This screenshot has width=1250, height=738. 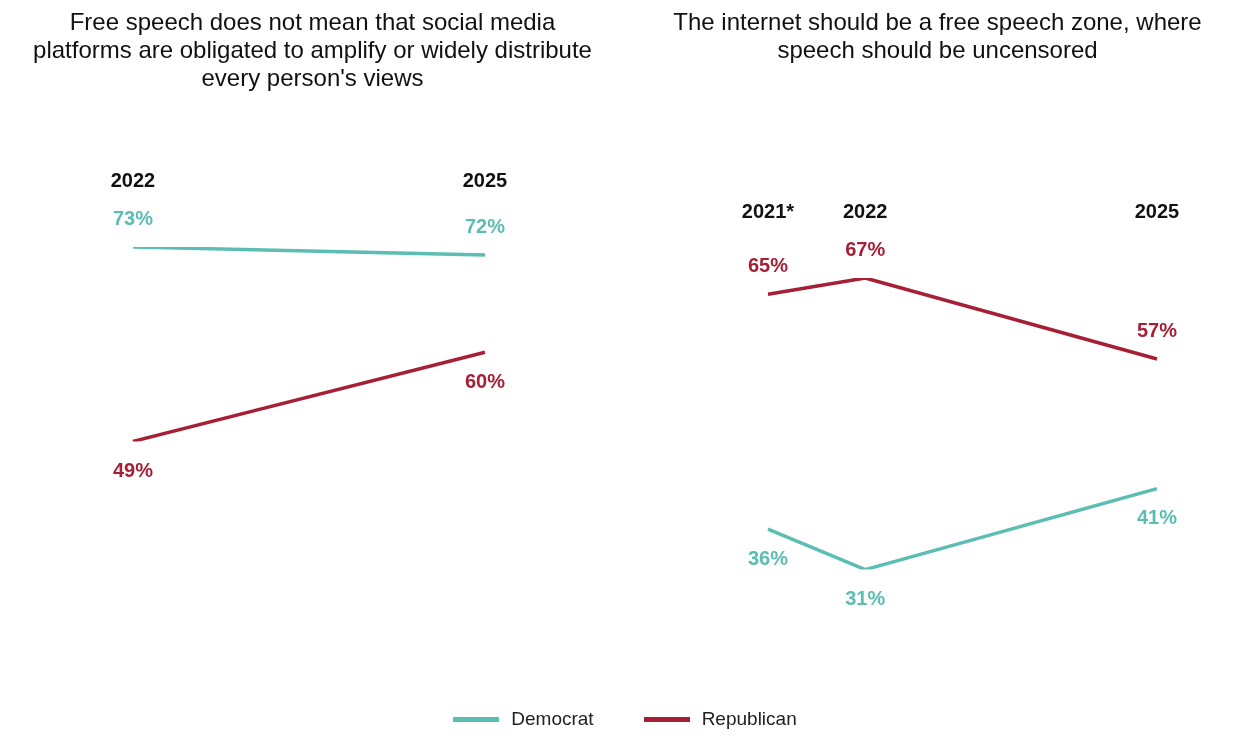 What do you see at coordinates (749, 719) in the screenshot?
I see `legend-label: Republican` at bounding box center [749, 719].